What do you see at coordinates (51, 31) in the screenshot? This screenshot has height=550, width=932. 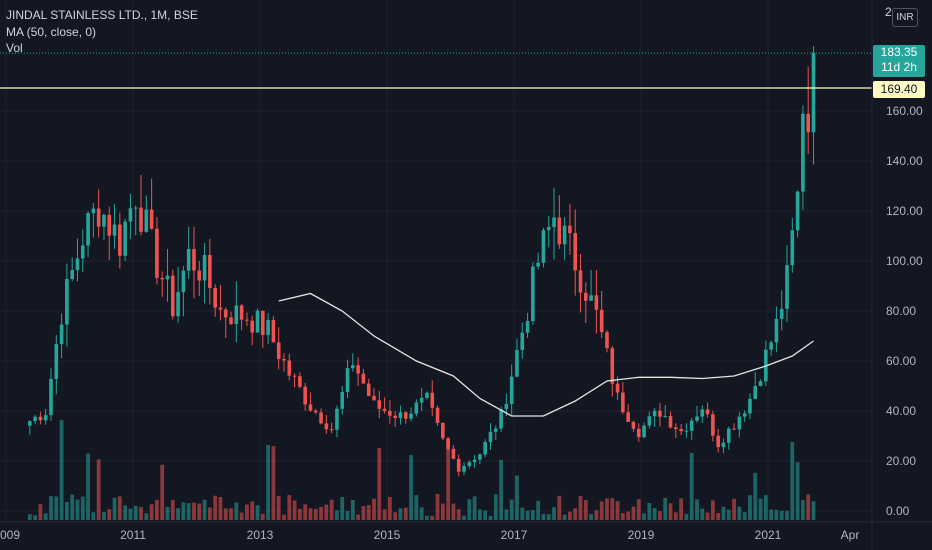 I see `ma-legend: MA (50, close, 0)` at bounding box center [51, 31].